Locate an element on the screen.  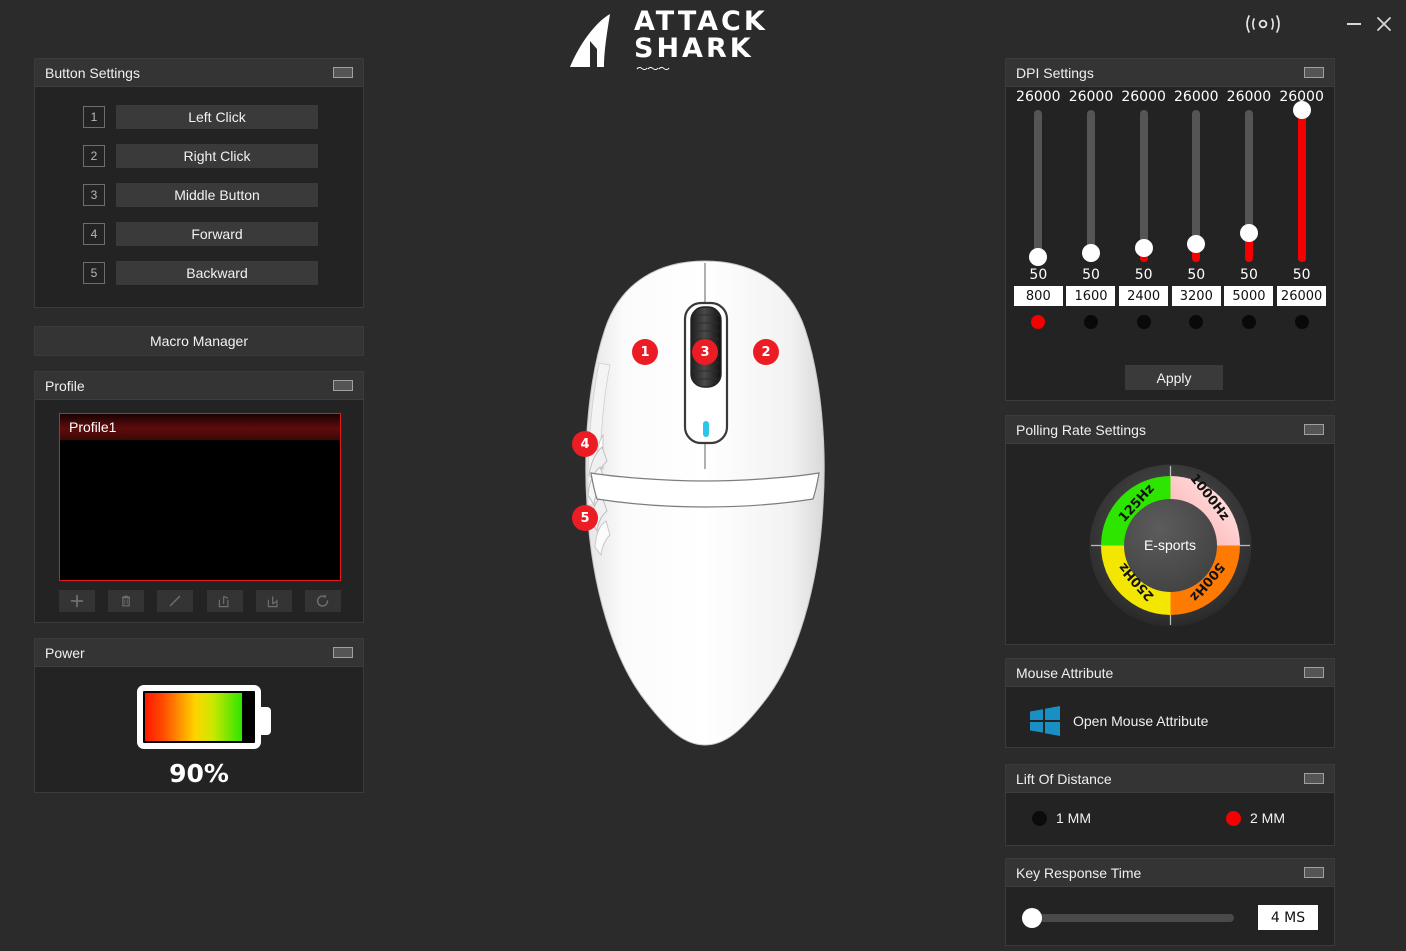
profile-toolbar is located at coordinates (200, 601).